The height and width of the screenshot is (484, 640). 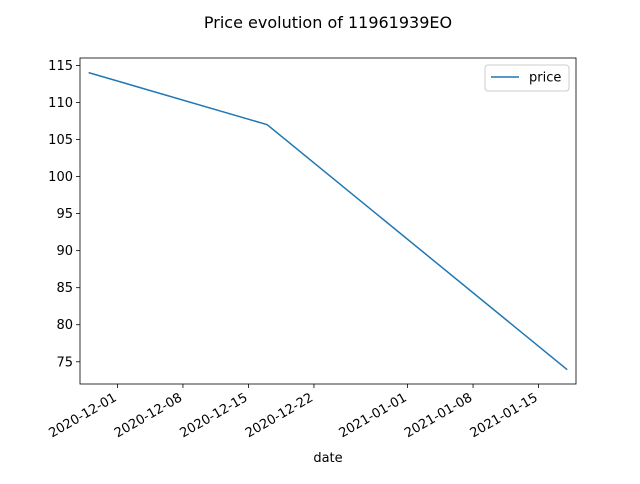 I want to click on legend: price, so click(x=527, y=78).